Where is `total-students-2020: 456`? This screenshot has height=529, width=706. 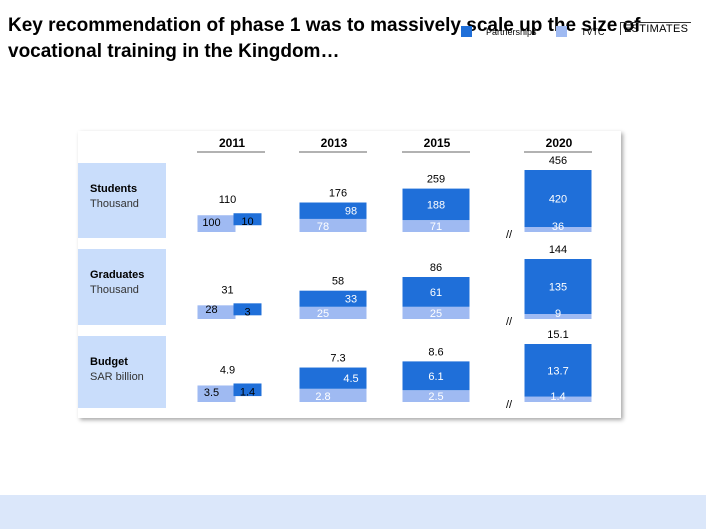
total-students-2020: 456 is located at coordinates (558, 161).